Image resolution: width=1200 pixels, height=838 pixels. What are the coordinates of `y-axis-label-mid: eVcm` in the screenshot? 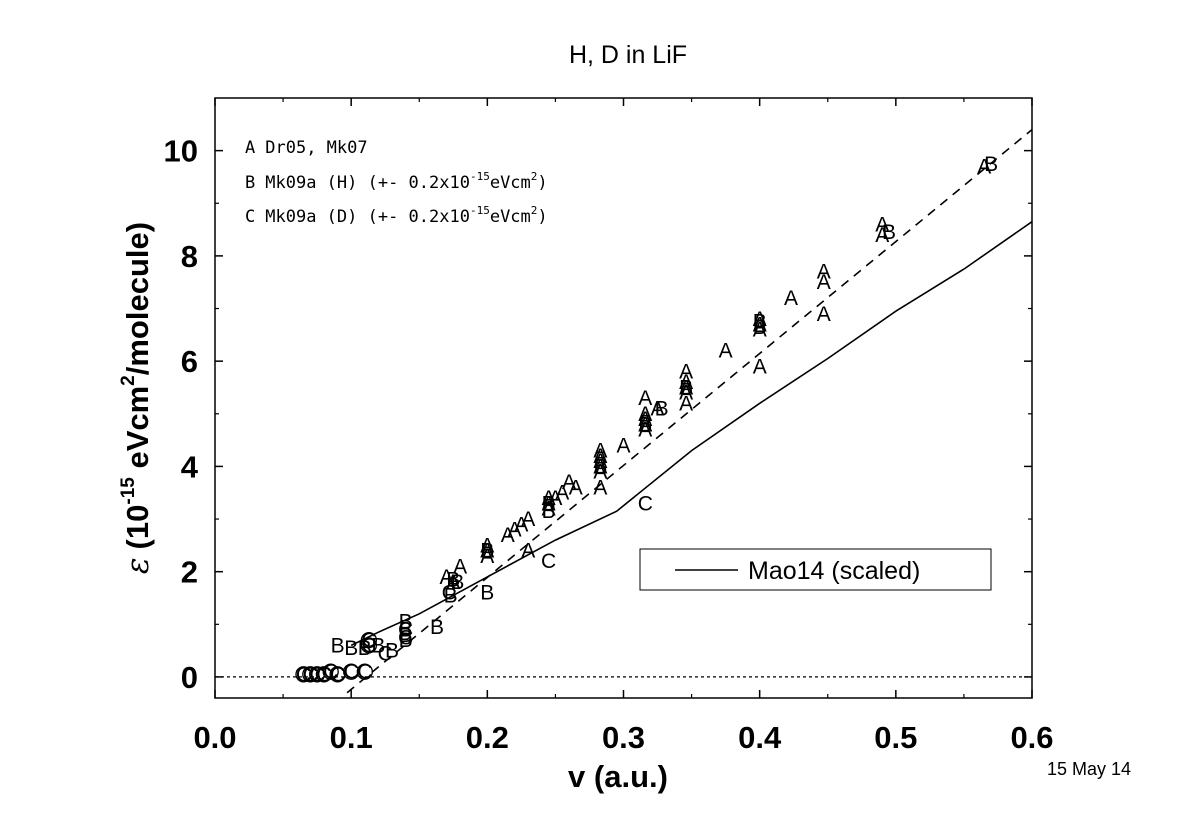 It's located at (137, 431).